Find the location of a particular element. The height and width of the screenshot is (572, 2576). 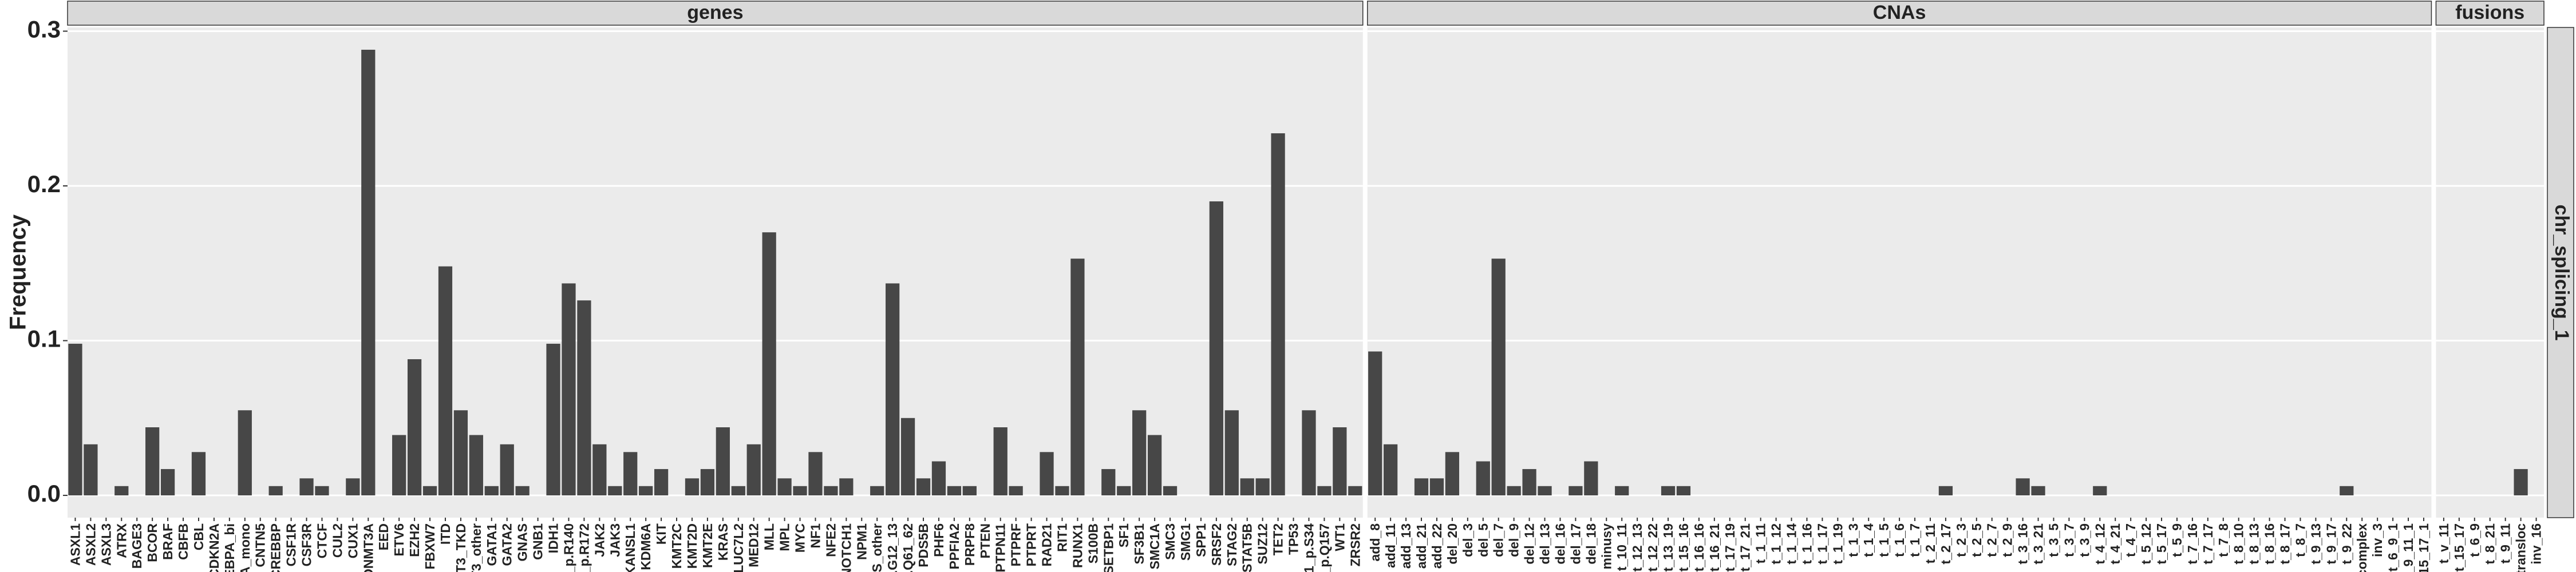

x-tick-label: t_9_22 is located at coordinates (2346, 544).